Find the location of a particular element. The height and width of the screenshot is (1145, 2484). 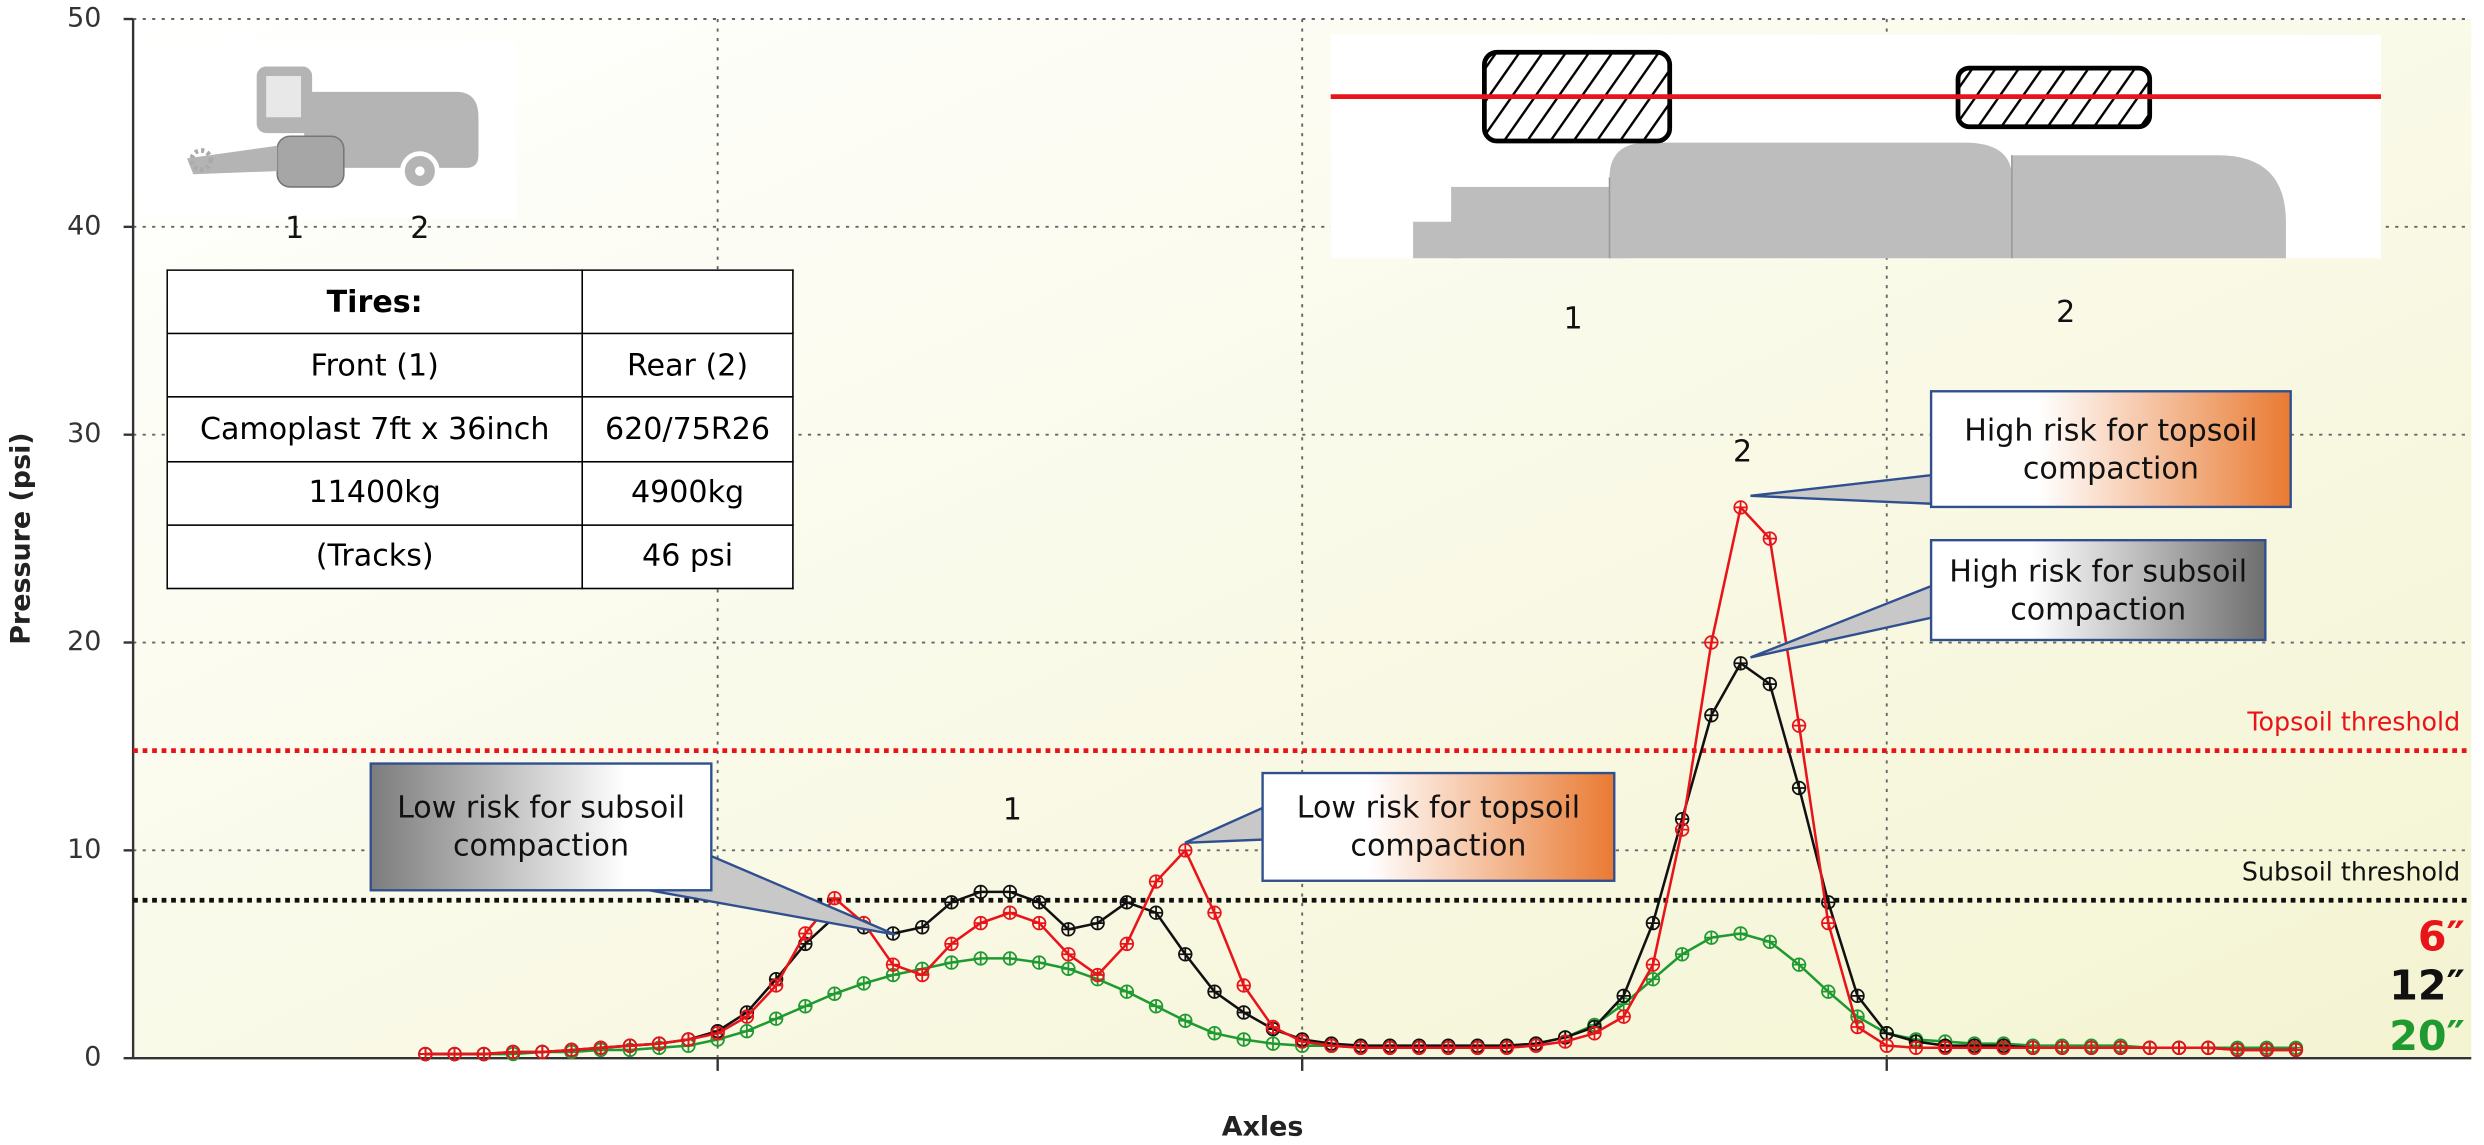

callout-text-box: High risk for topsoil compaction is located at coordinates (2111, 449).